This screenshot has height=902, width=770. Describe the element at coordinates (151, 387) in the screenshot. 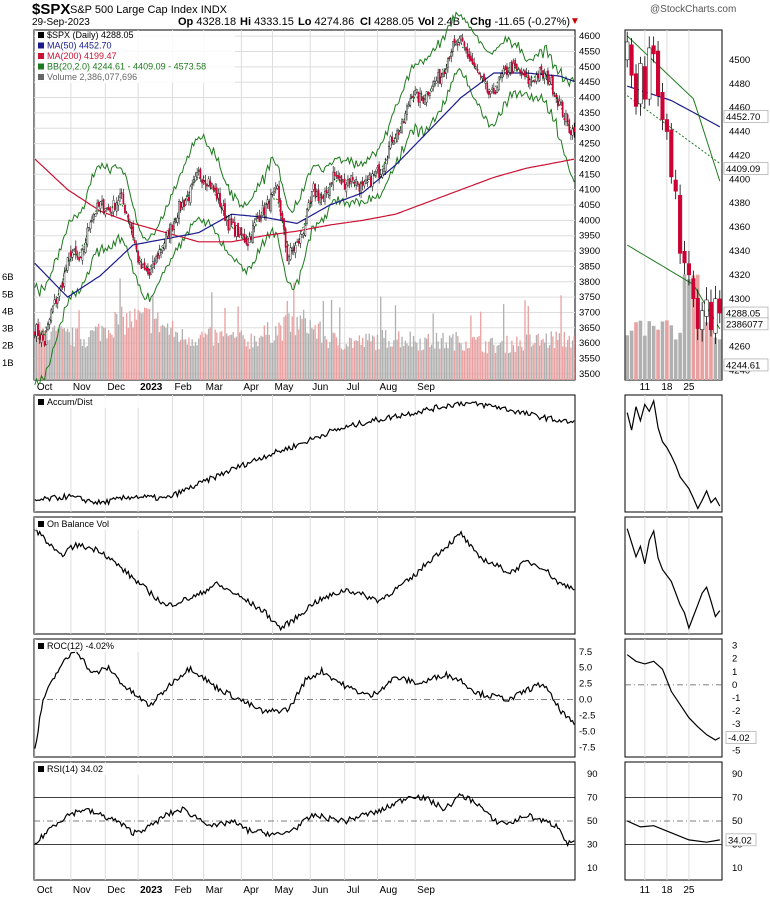

I see `month-label-price: 2023` at that location.